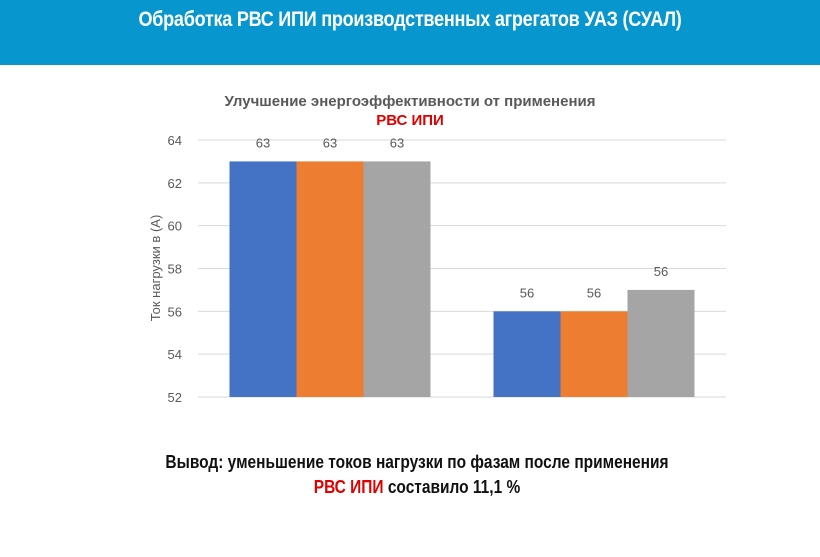 Image resolution: width=820 pixels, height=557 pixels. I want to click on data-labels: 63 63 63 56 56 56, so click(462, 217).